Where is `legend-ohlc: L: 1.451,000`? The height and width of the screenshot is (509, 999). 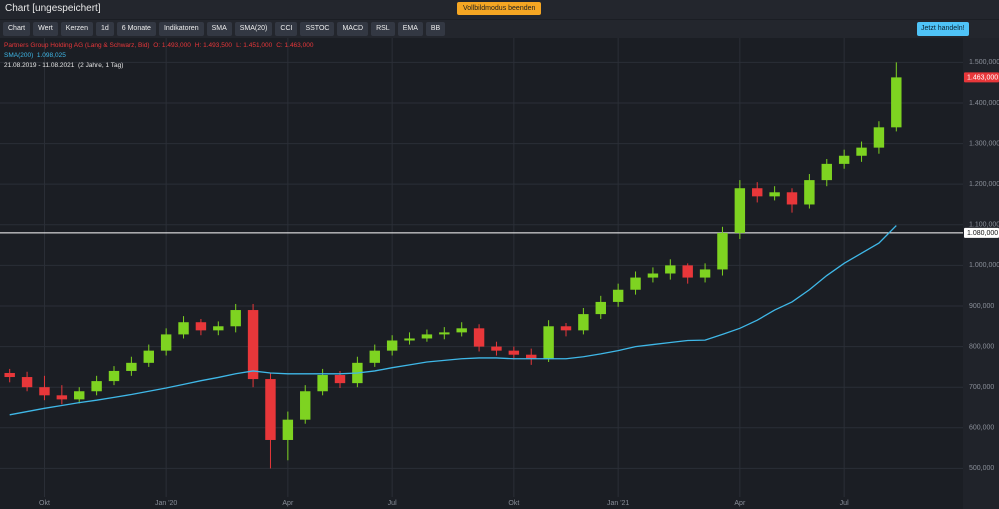
legend-ohlc: L: 1.451,000 is located at coordinates (254, 45).